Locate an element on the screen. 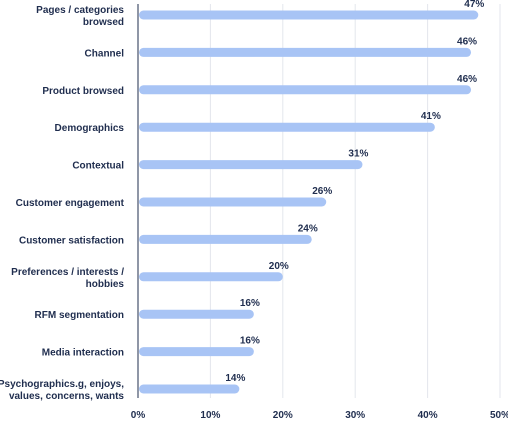 This screenshot has width=508, height=422. category-label: Preferences / interests / hobbies is located at coordinates (67, 278).